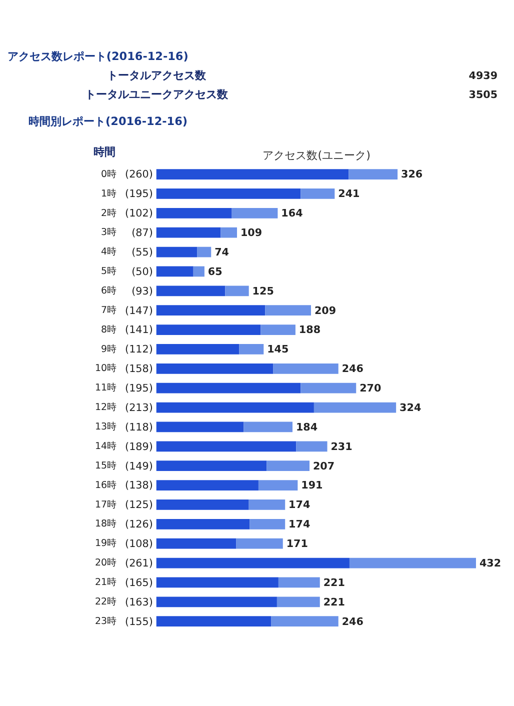  I want to click on data-label: (118), so click(139, 427).